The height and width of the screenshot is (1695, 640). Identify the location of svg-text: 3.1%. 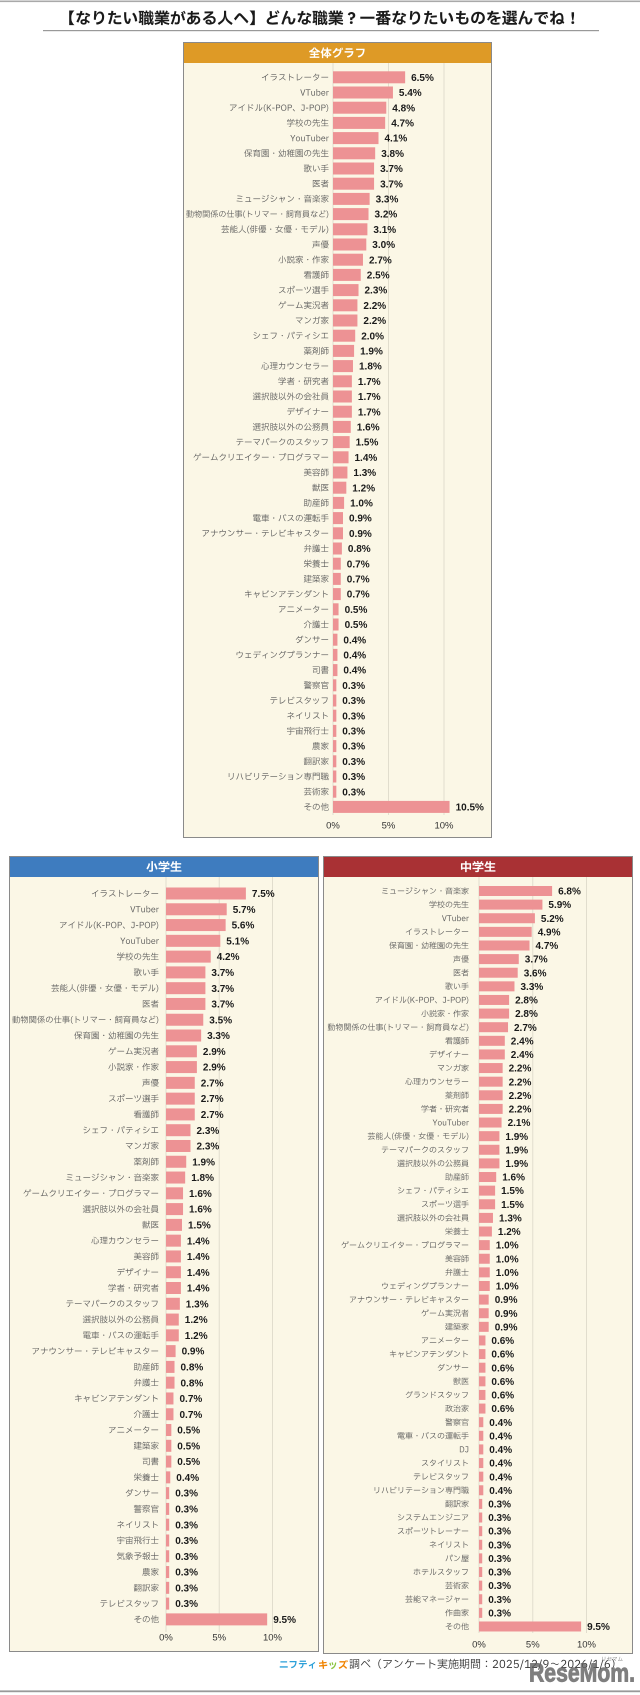
(384, 230).